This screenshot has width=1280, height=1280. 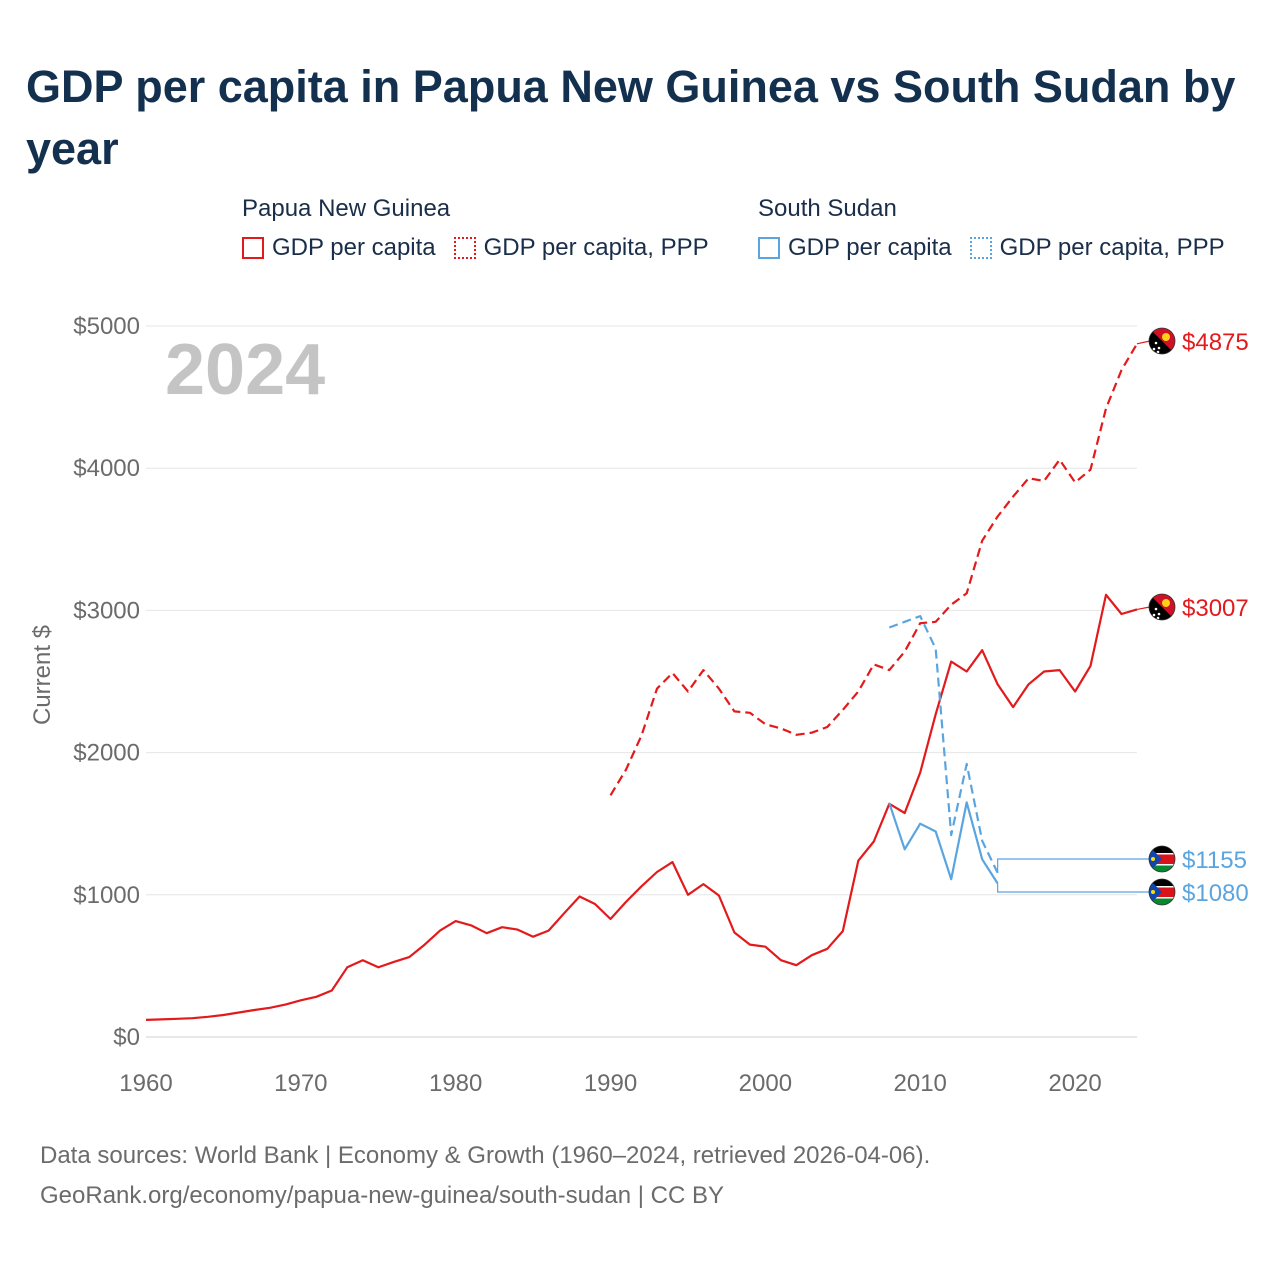 What do you see at coordinates (1074, 1083) in the screenshot?
I see `x-tick-label: 2020` at bounding box center [1074, 1083].